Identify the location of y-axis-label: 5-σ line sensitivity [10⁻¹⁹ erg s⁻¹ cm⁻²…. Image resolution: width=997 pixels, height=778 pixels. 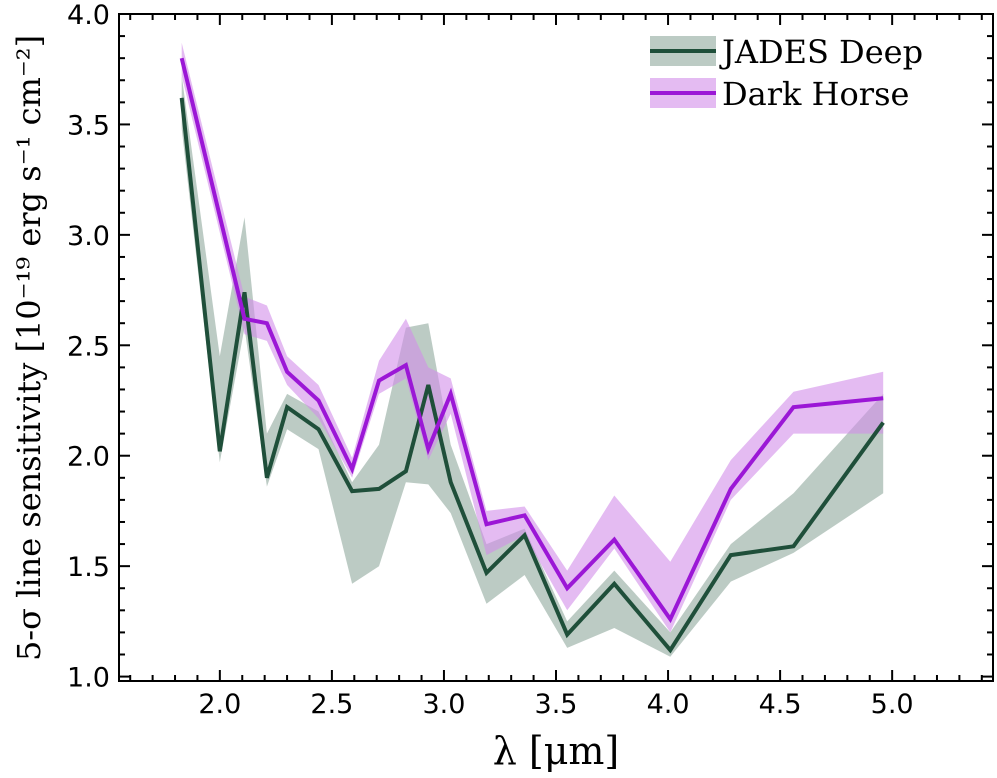
(29, 348).